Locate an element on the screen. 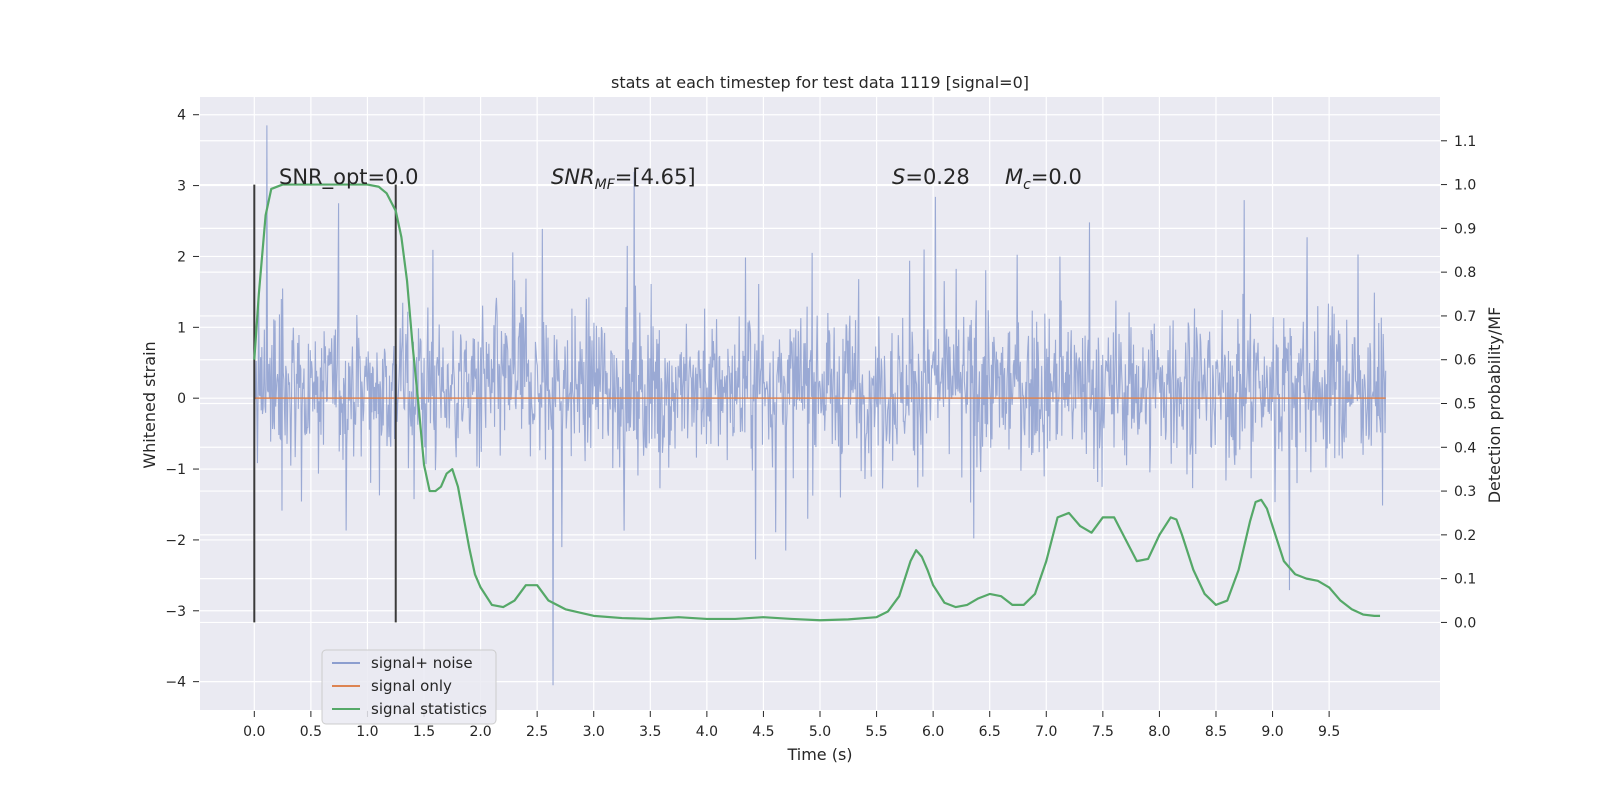 This screenshot has width=1600, height=800. annotation-mc-value: =0.0 is located at coordinates (1056, 177).